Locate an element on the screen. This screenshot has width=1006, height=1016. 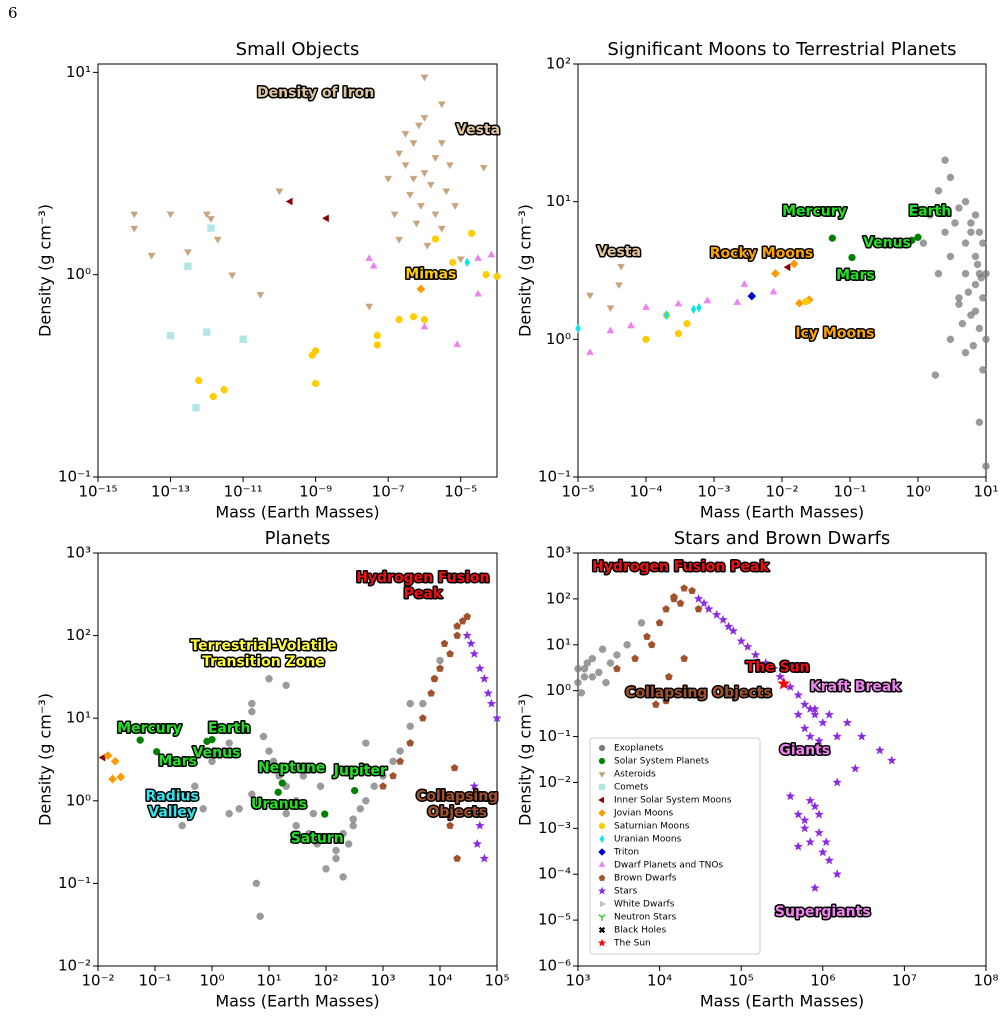
x-tick-label: 10⁶ is located at coordinates (822, 981).